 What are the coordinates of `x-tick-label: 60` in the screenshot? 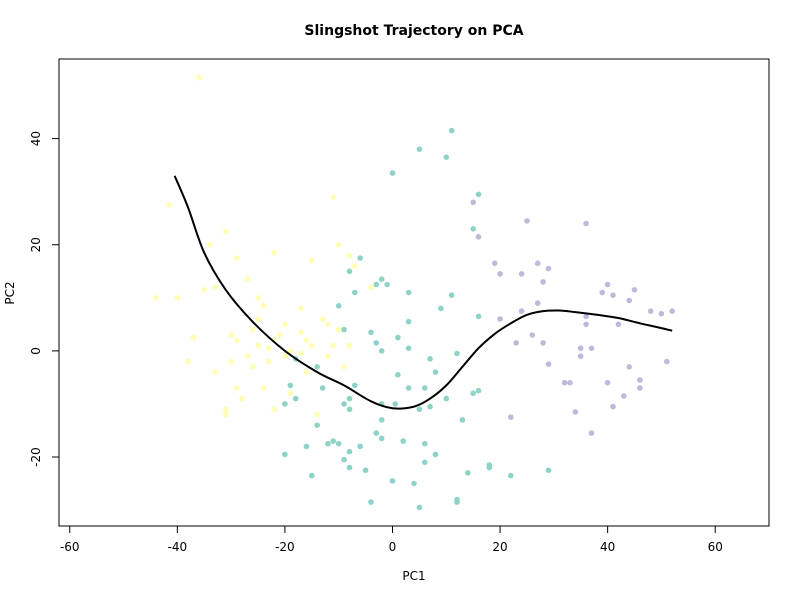 It's located at (715, 547).